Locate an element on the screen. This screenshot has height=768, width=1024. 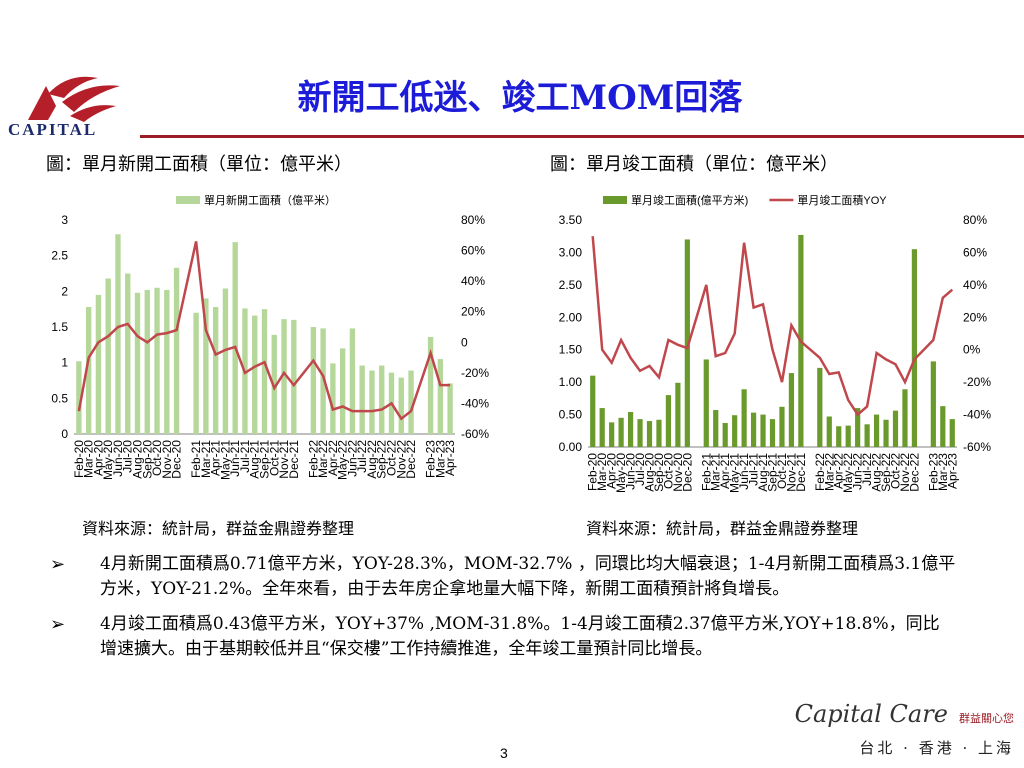
x-tick-label: Apr-21 is located at coordinates (725, 471).